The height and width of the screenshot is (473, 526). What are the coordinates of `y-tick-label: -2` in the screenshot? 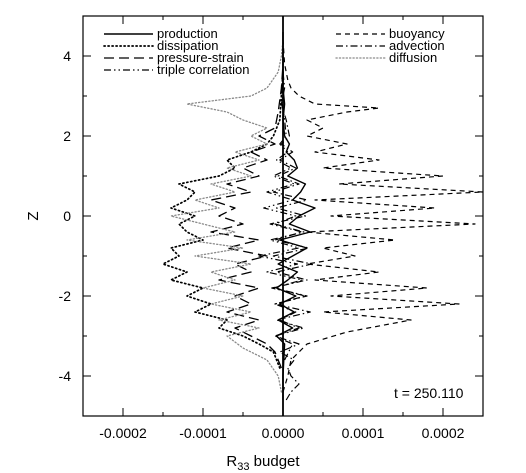 It's located at (65, 296).